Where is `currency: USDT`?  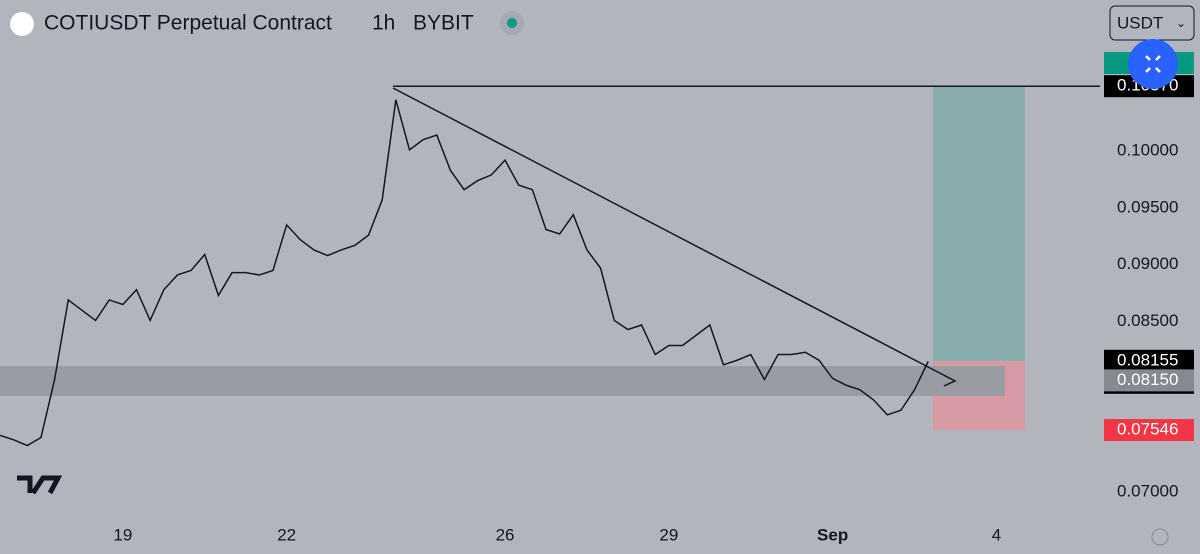
currency: USDT is located at coordinates (1140, 22).